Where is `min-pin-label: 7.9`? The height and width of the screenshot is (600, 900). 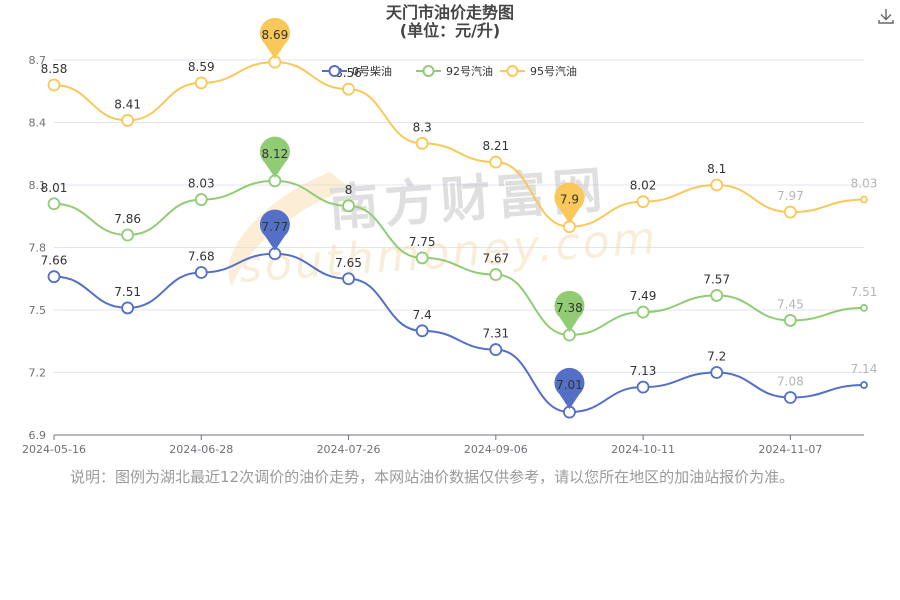 min-pin-label: 7.9 is located at coordinates (569, 200).